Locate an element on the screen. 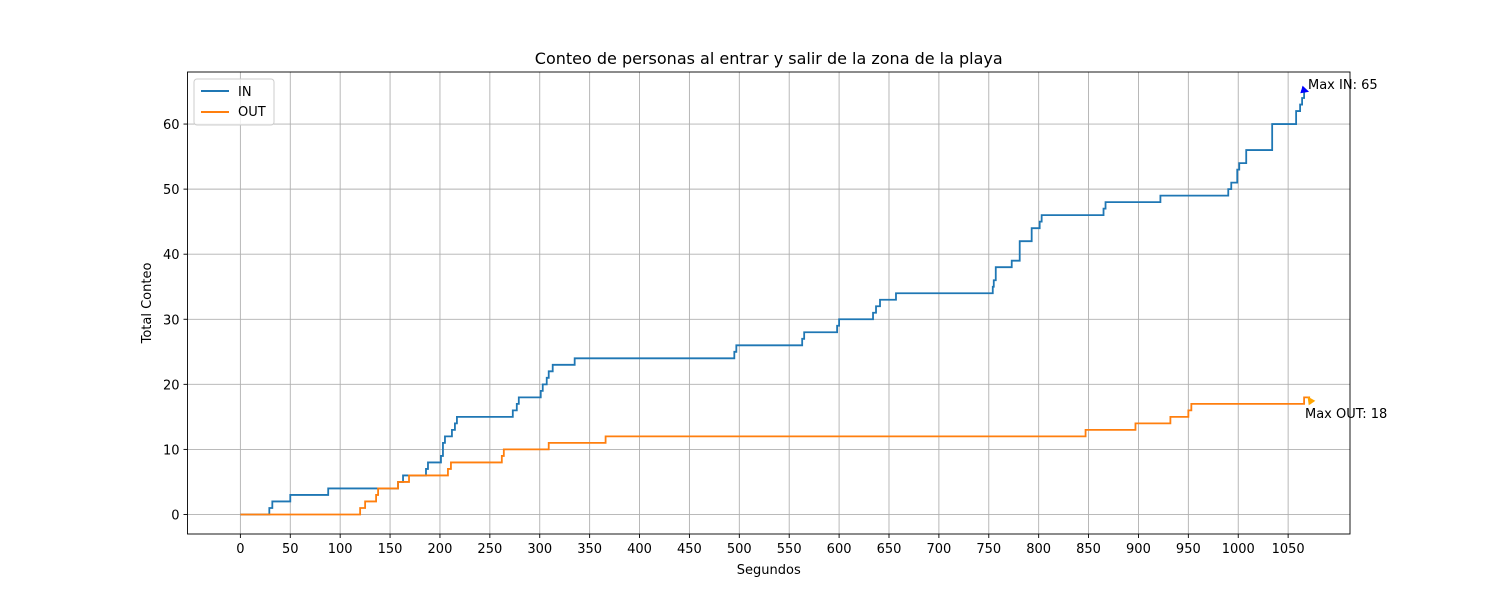  y-tick-label: 20 is located at coordinates (171, 385).